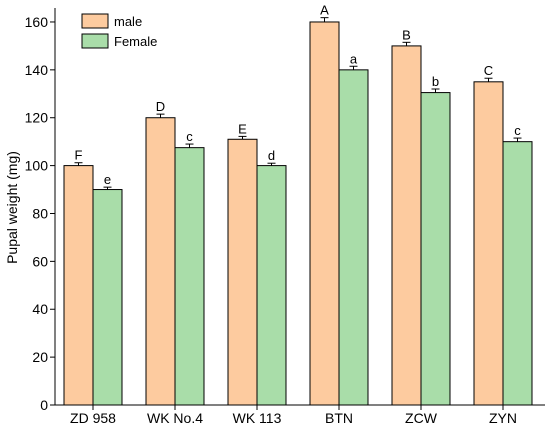 Image resolution: width=550 pixels, height=428 pixels. Describe the element at coordinates (37, 118) in the screenshot. I see `y-tick-label: 120` at that location.